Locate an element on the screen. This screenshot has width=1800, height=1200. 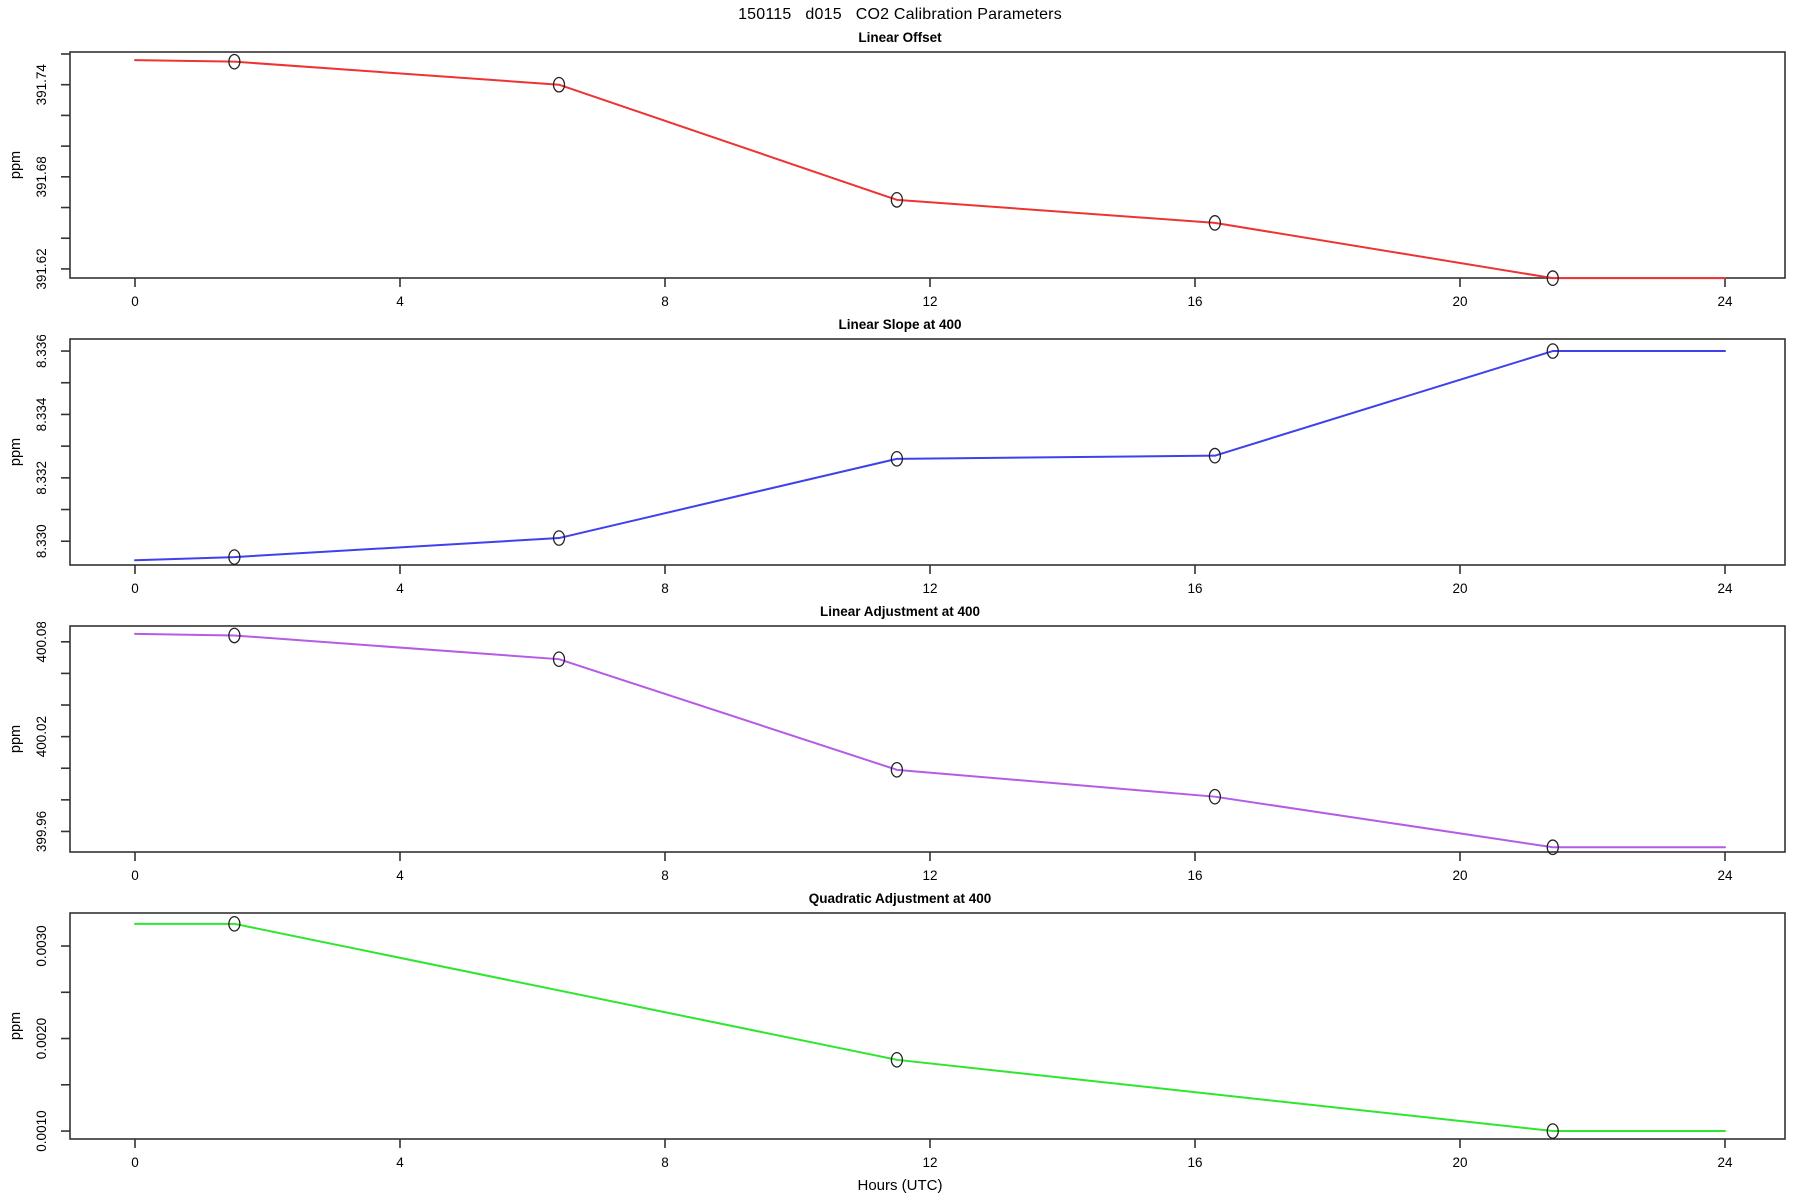
y-tick-label: 391.74 is located at coordinates (41, 85).